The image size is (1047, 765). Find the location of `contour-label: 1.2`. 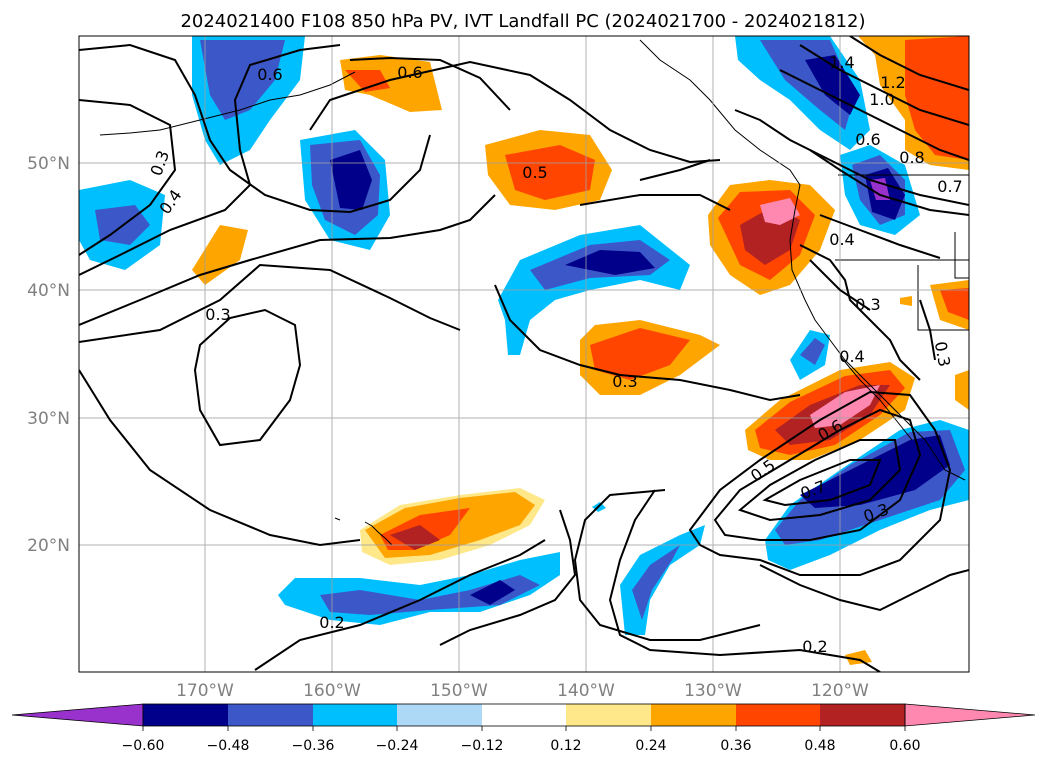

contour-label: 1.2 is located at coordinates (892, 82).